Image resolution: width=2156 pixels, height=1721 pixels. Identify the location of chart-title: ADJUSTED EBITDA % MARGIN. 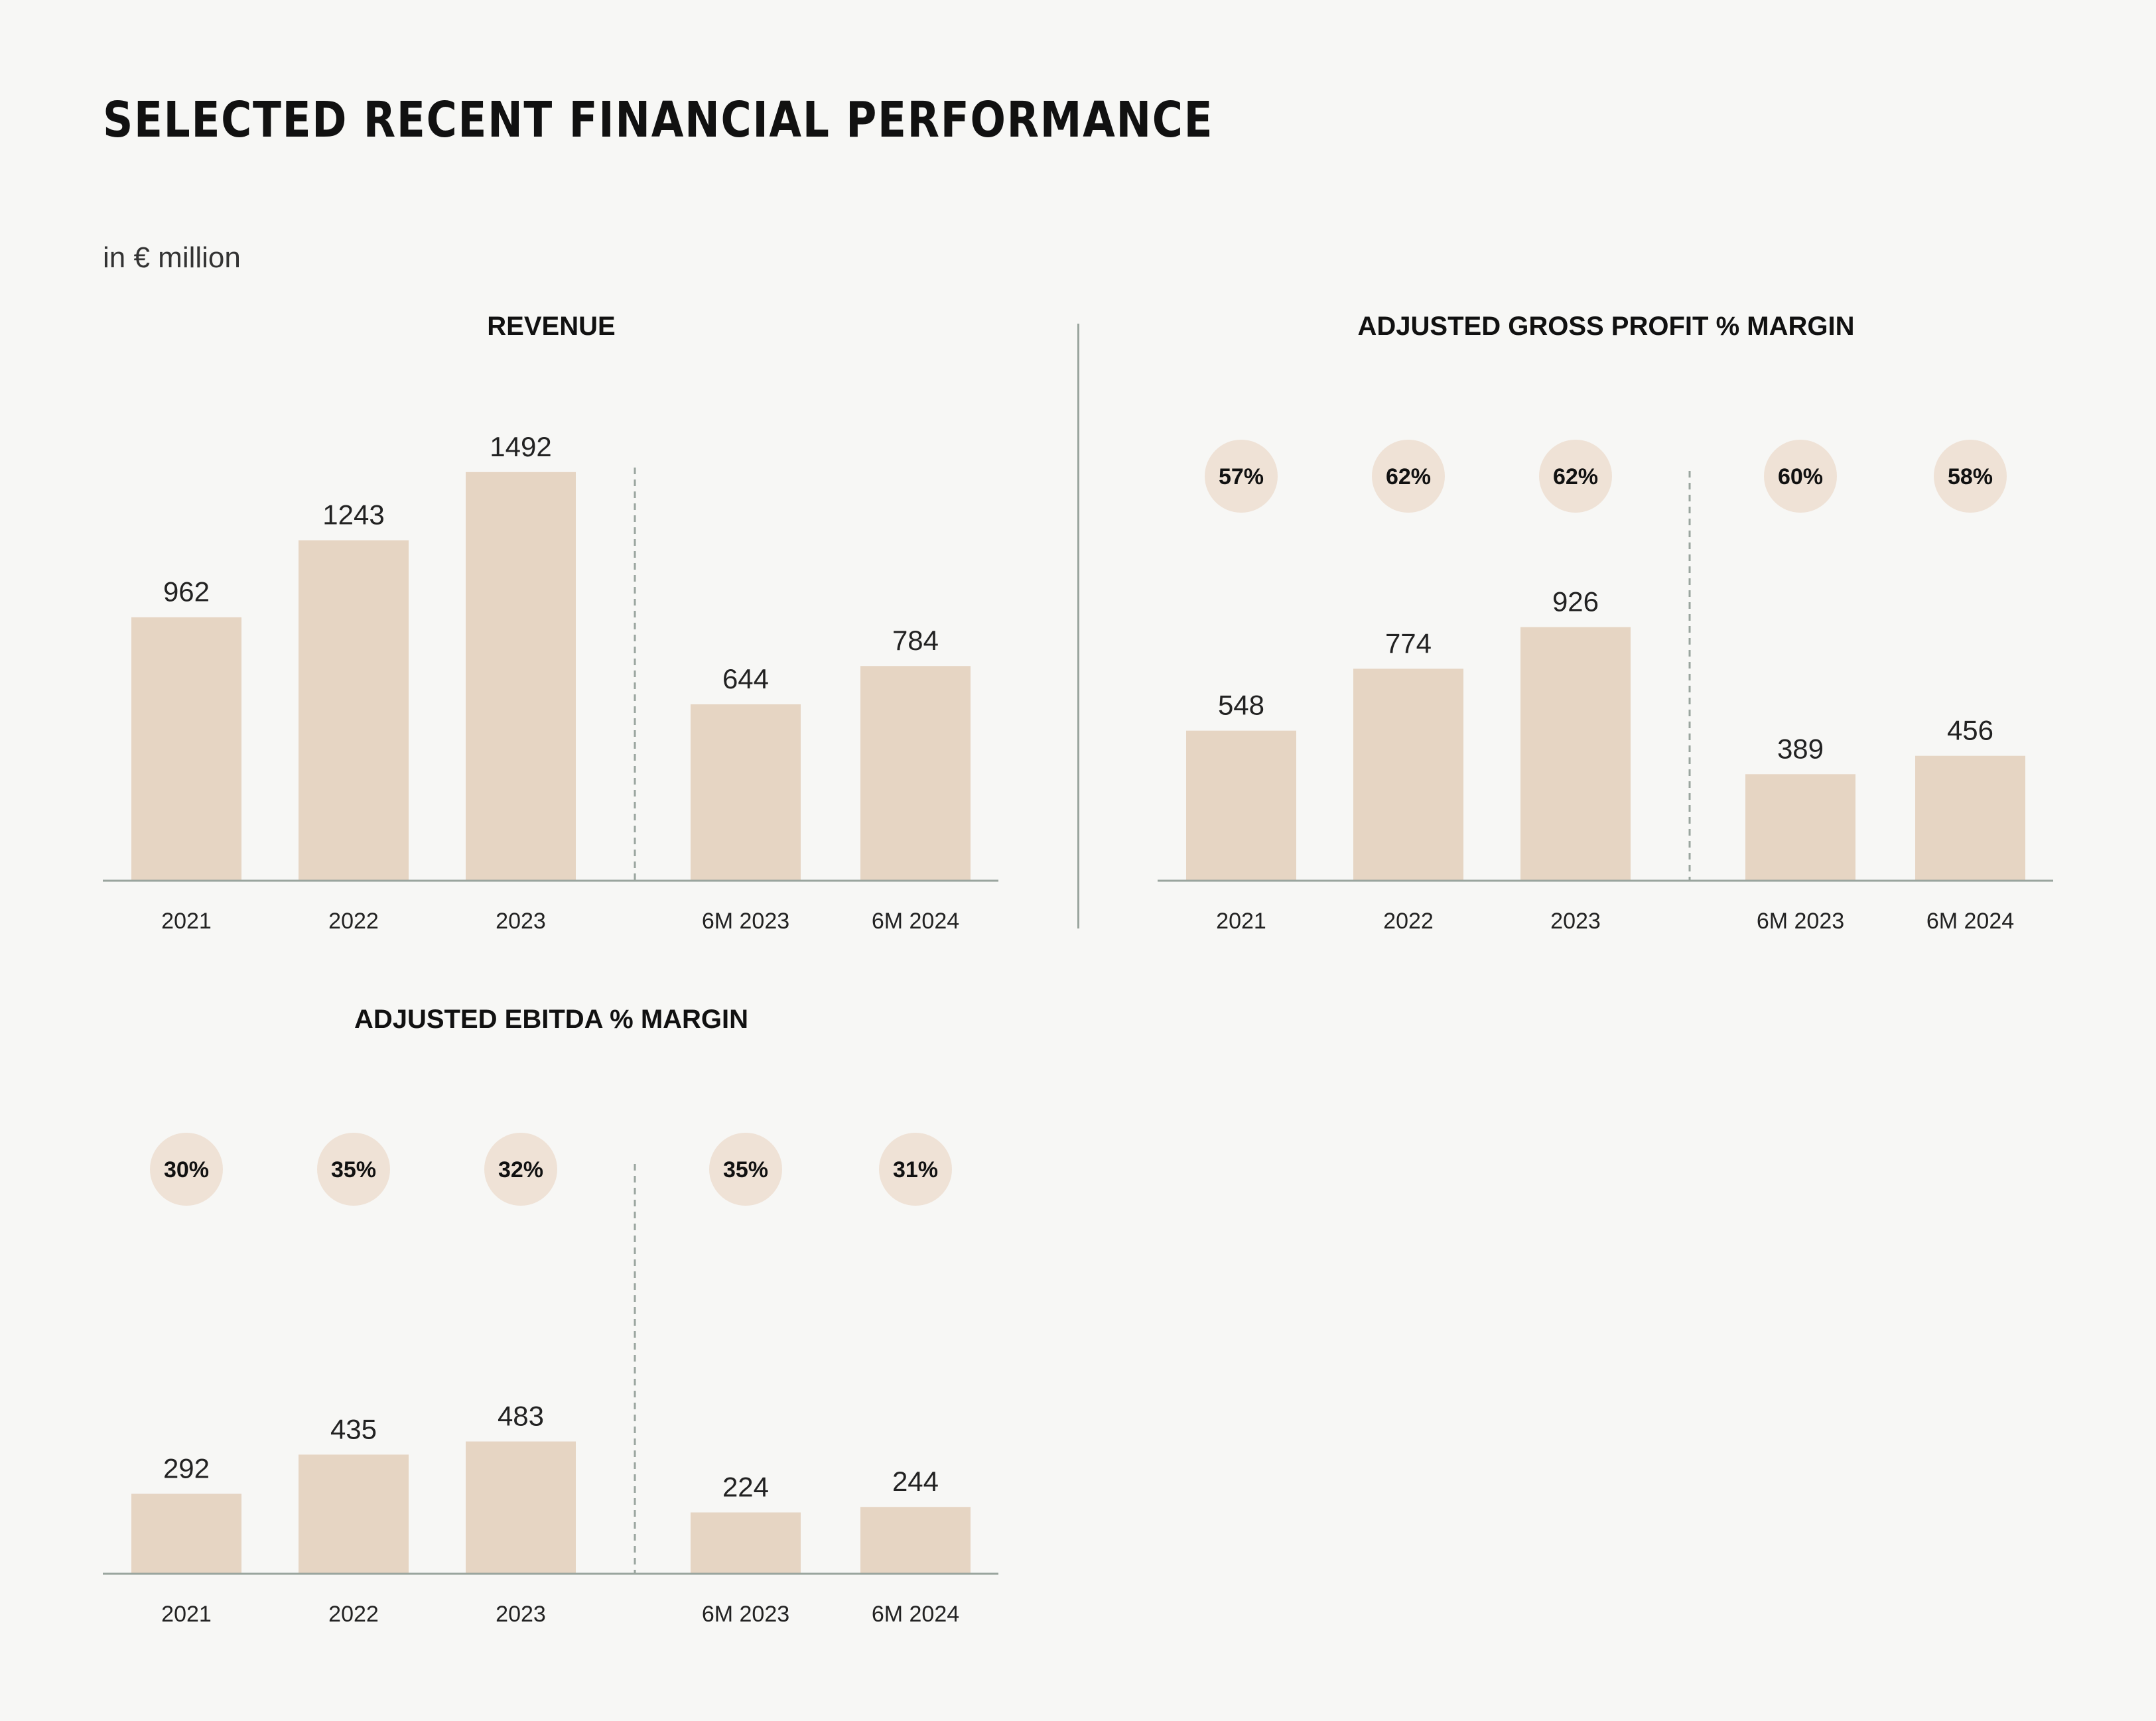
(551, 1019).